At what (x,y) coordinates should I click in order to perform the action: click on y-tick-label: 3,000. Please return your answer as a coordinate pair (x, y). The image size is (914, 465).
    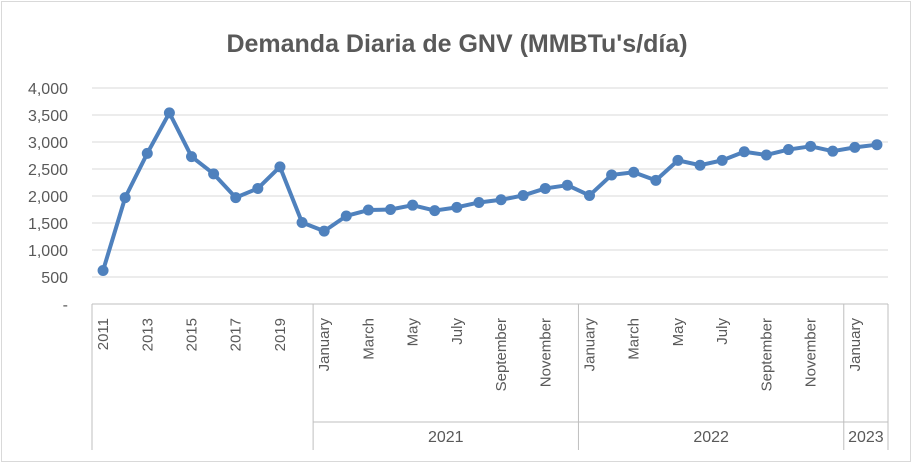
    Looking at the image, I should click on (48, 143).